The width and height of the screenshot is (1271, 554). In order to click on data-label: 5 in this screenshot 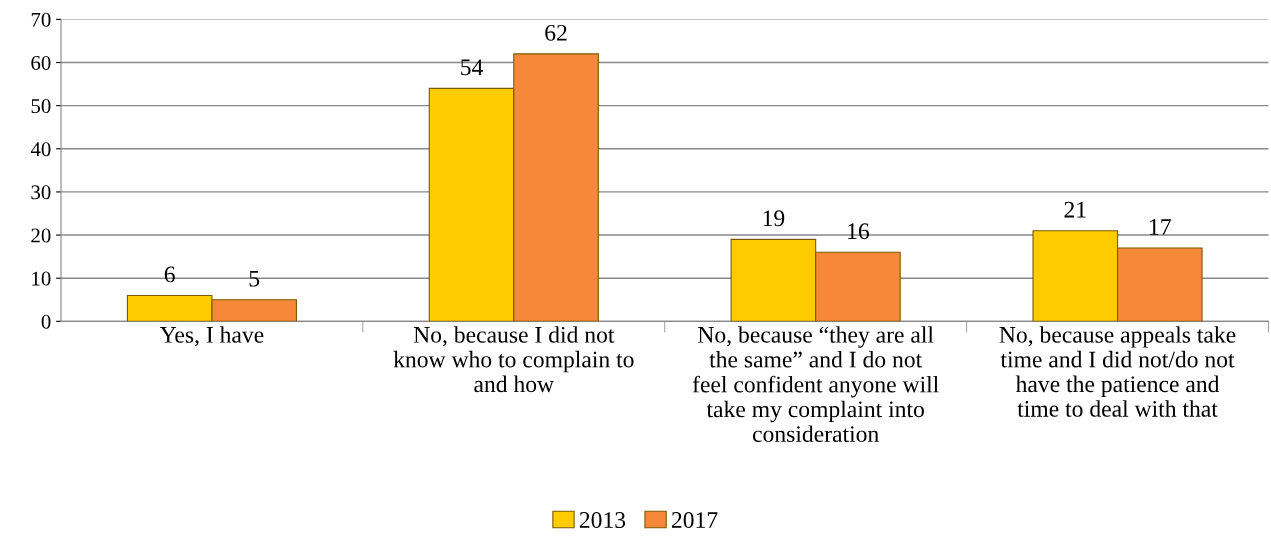, I will do `click(254, 278)`.